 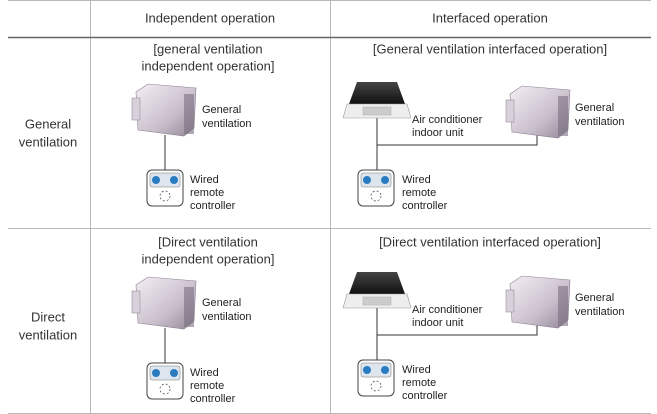 What do you see at coordinates (490, 17) in the screenshot?
I see `column-header: Interfaced operation` at bounding box center [490, 17].